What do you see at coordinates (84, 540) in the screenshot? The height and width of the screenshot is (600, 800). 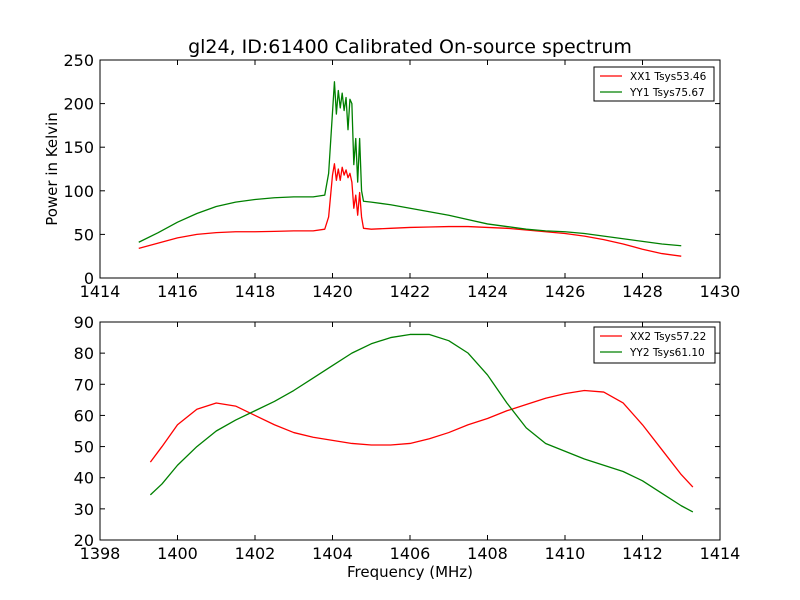 I see `bottom-y-tick-label: 20` at bounding box center [84, 540].